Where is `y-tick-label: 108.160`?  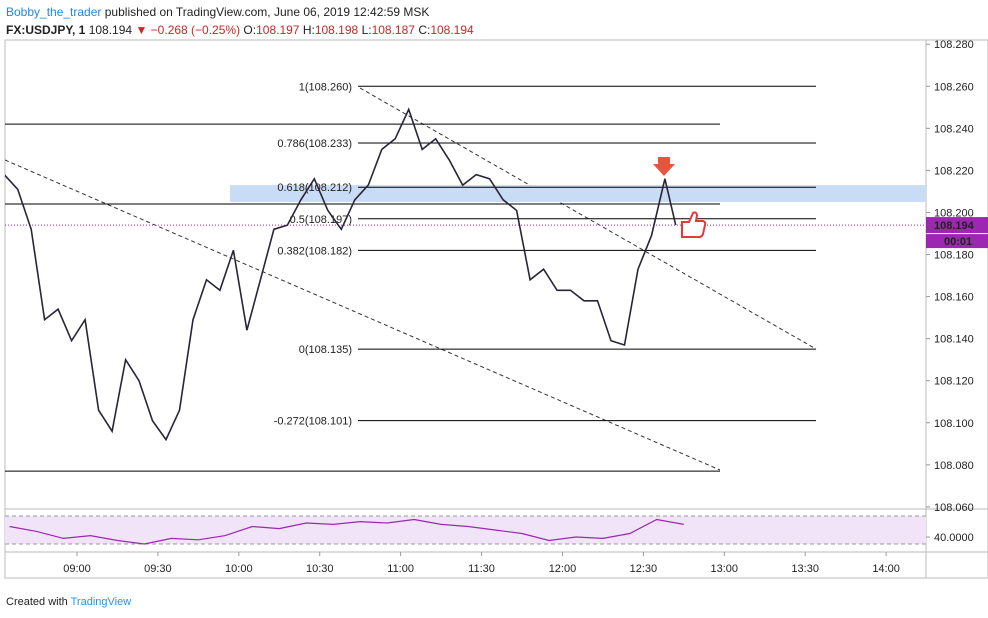
y-tick-label: 108.160 is located at coordinates (954, 298).